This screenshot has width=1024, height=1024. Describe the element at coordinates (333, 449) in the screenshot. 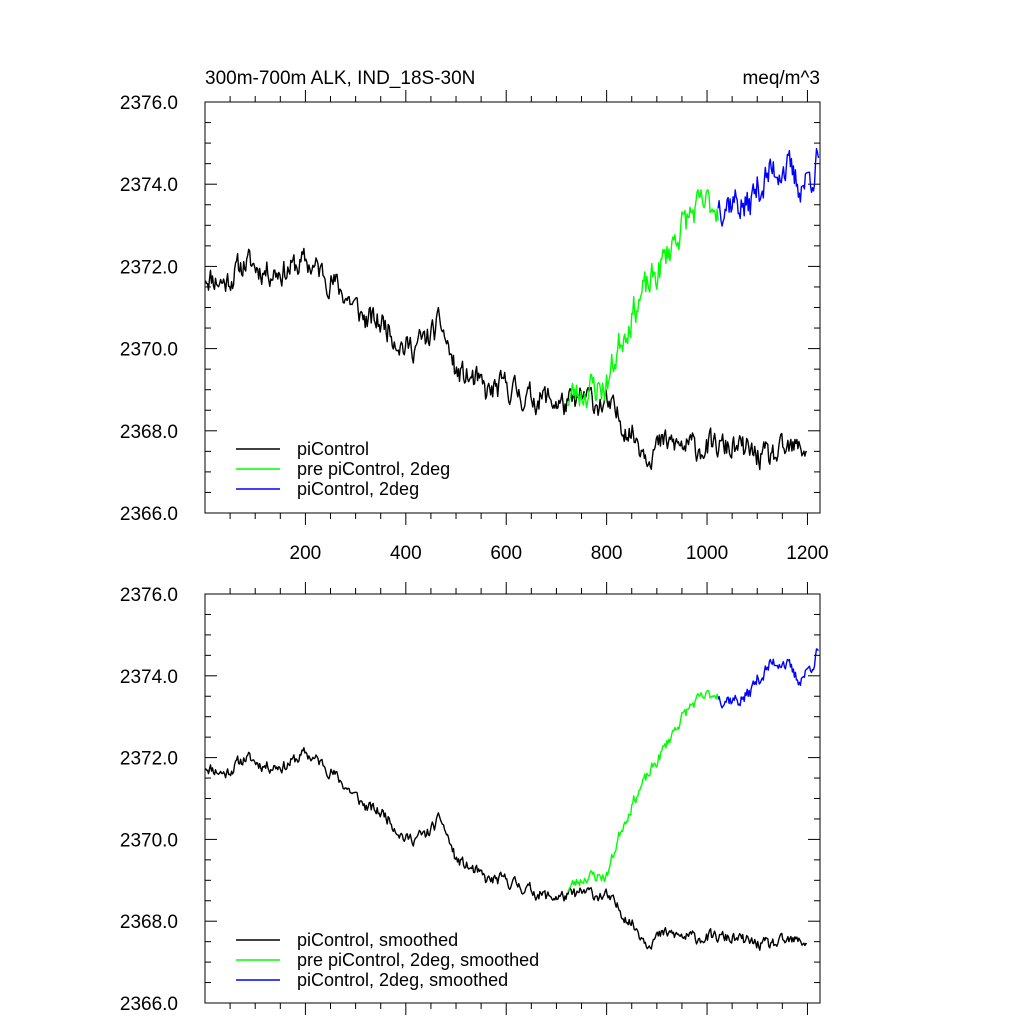

I see `legend-label-0: piControl` at that location.